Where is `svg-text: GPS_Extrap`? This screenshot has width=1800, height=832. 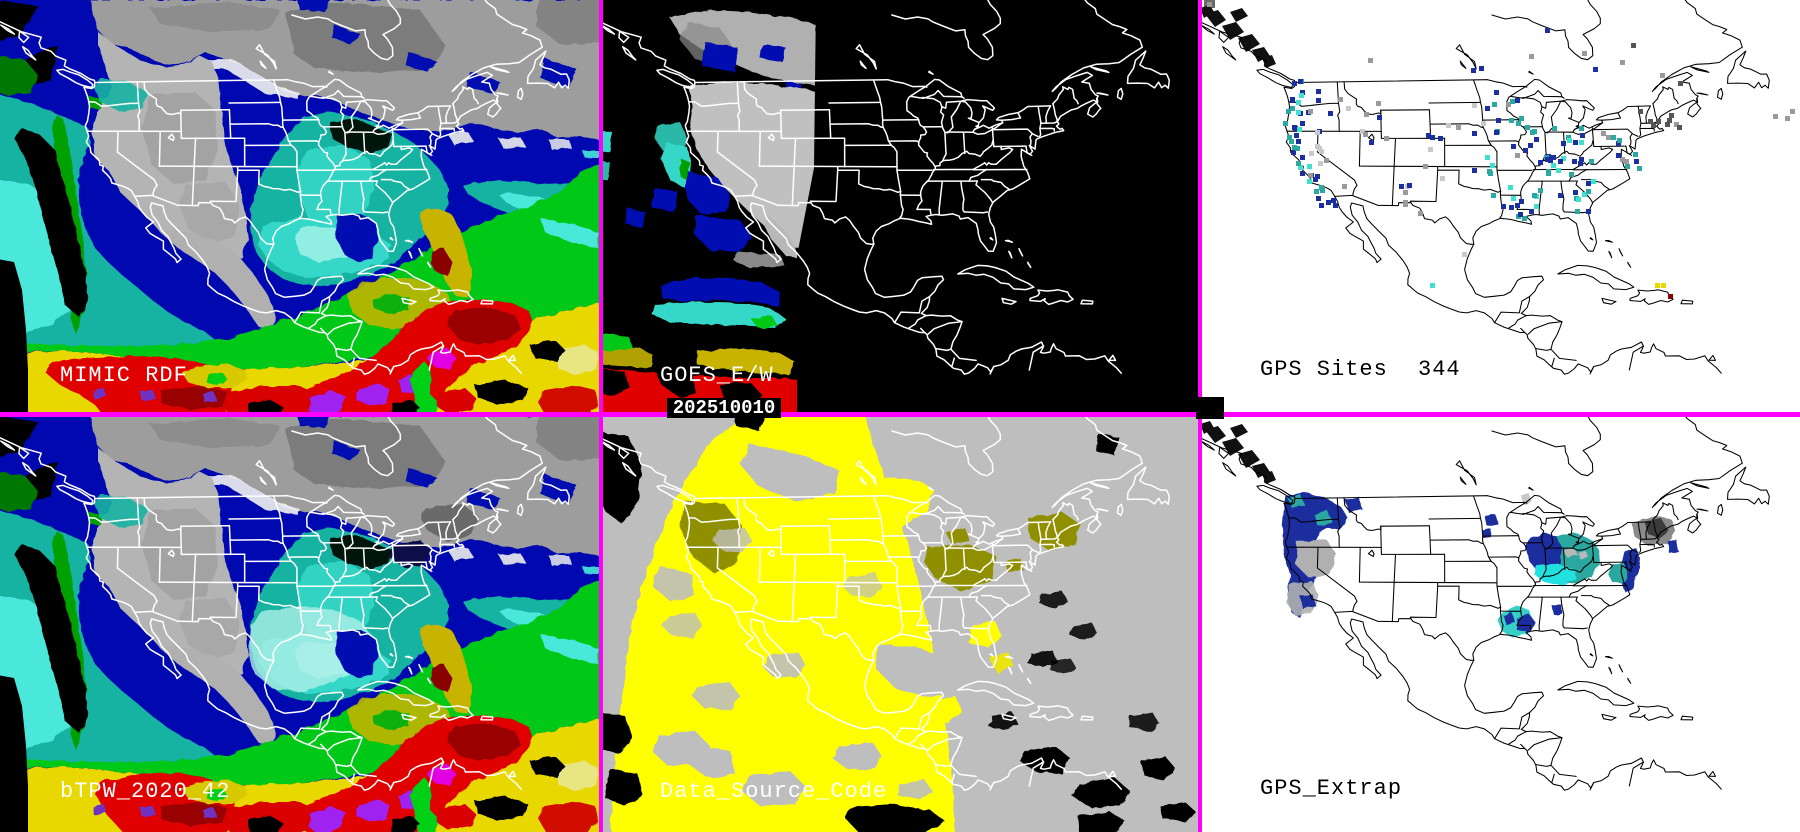
svg-text: GPS_Extrap is located at coordinates (1331, 788).